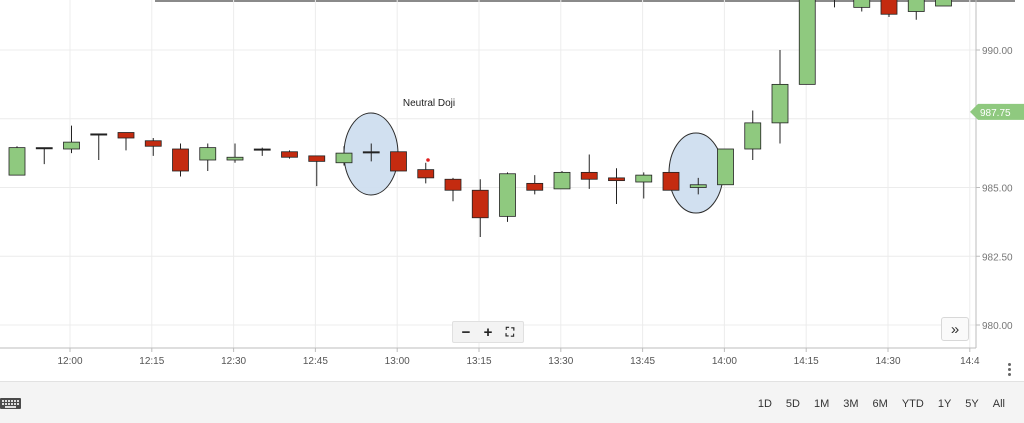  I want to click on range-6m: 6M, so click(880, 404).